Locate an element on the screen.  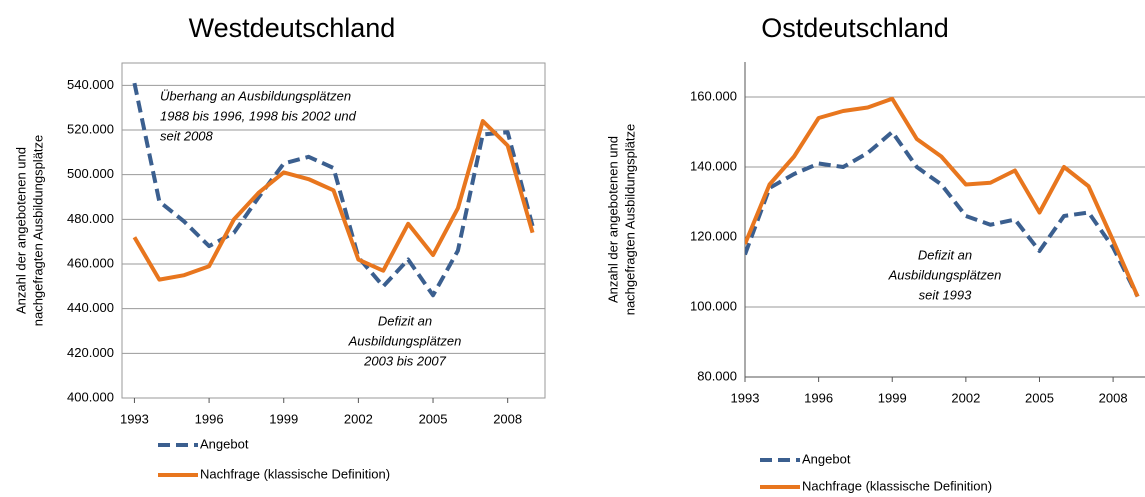
y-tick-label: 460.000 is located at coordinates (90, 262).